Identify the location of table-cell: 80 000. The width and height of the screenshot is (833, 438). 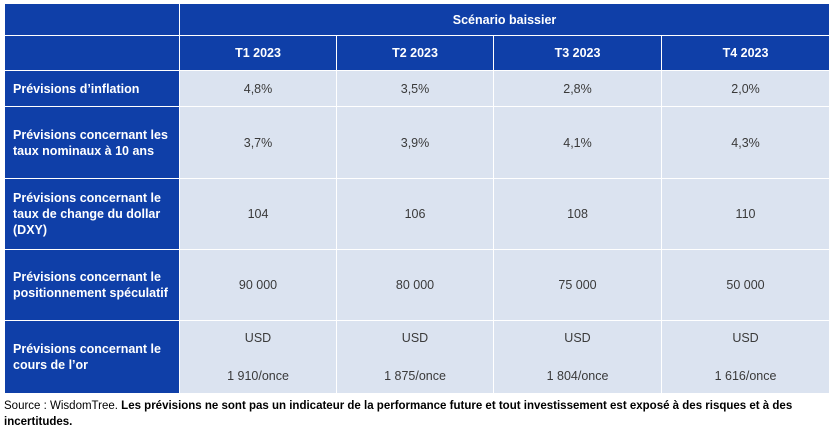
(415, 285).